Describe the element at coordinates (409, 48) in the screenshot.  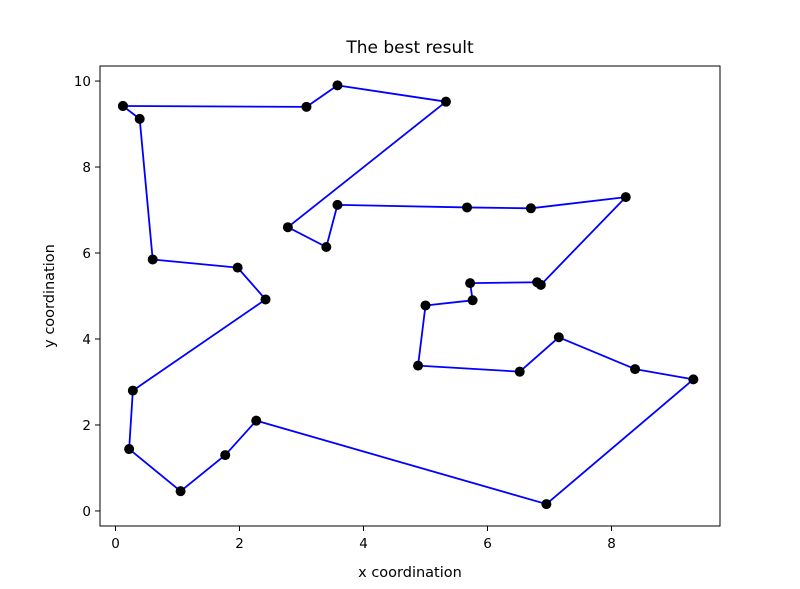
I see `chart-title: The best result` at that location.